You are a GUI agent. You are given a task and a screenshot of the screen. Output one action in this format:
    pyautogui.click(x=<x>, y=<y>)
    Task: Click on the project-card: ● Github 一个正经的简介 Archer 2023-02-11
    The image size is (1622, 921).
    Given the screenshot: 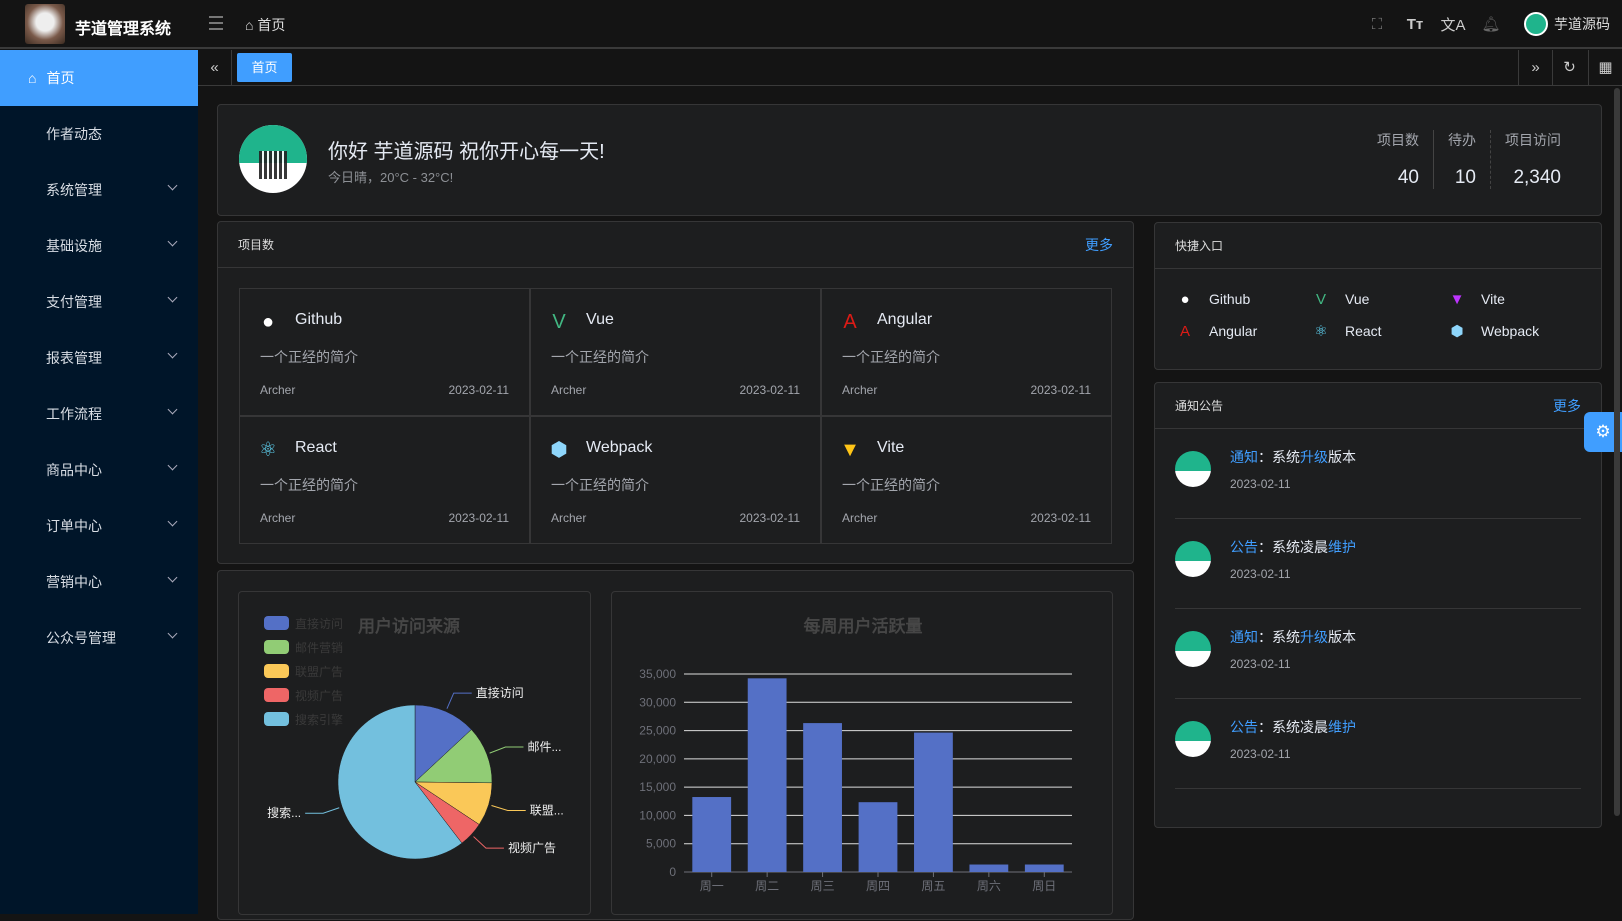 What is the action you would take?
    pyautogui.click(x=384, y=352)
    